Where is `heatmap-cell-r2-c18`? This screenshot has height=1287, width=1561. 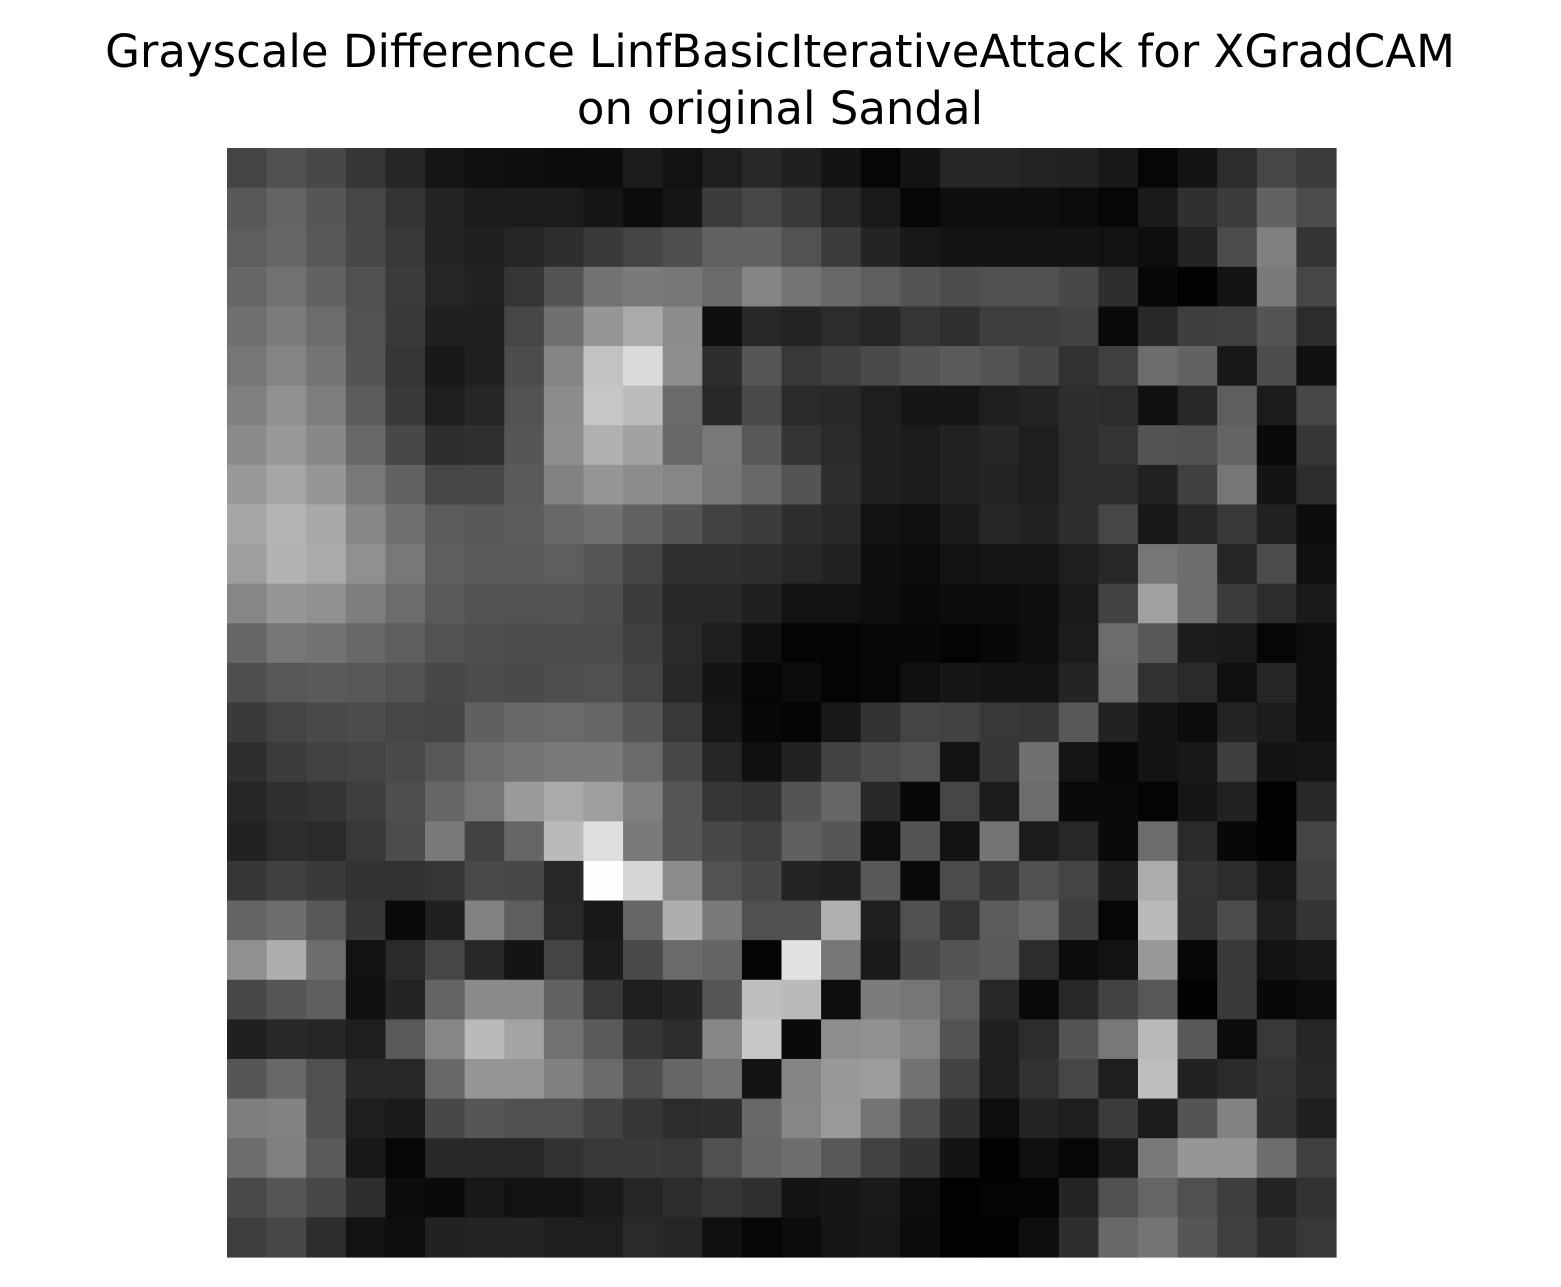
heatmap-cell-r2-c18 is located at coordinates (960, 247).